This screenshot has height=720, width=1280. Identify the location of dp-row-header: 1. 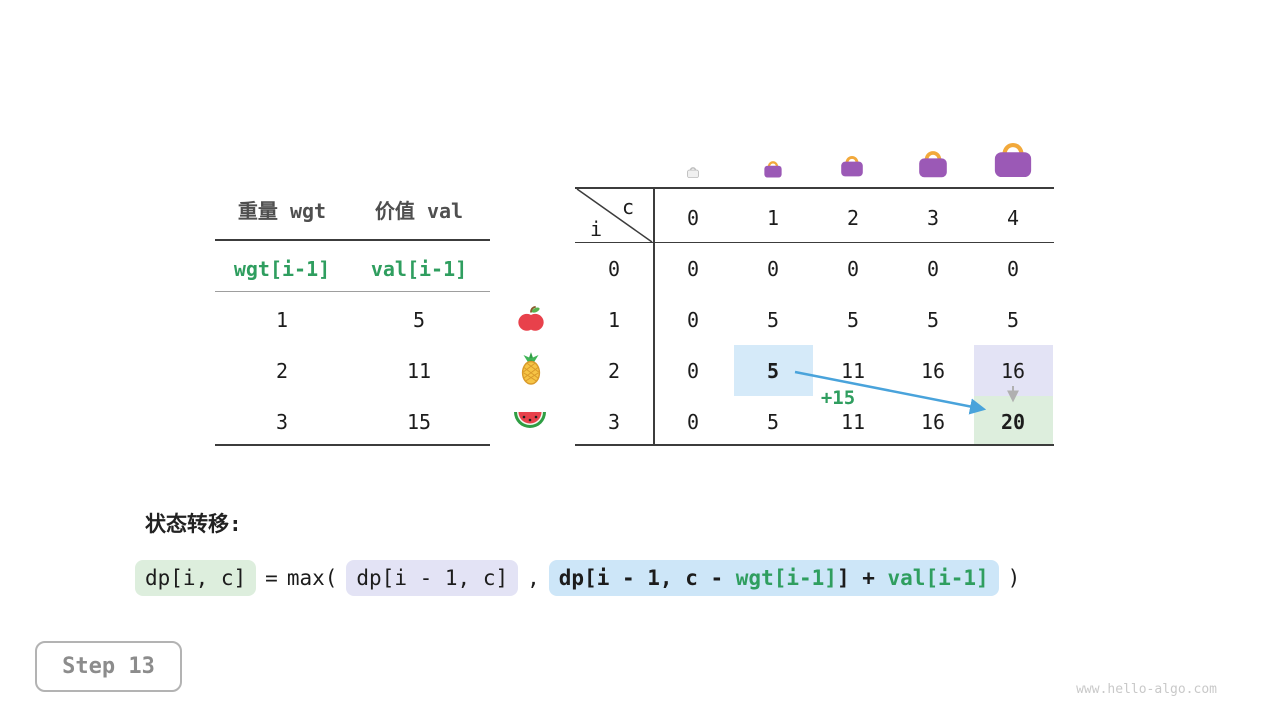
(614, 320).